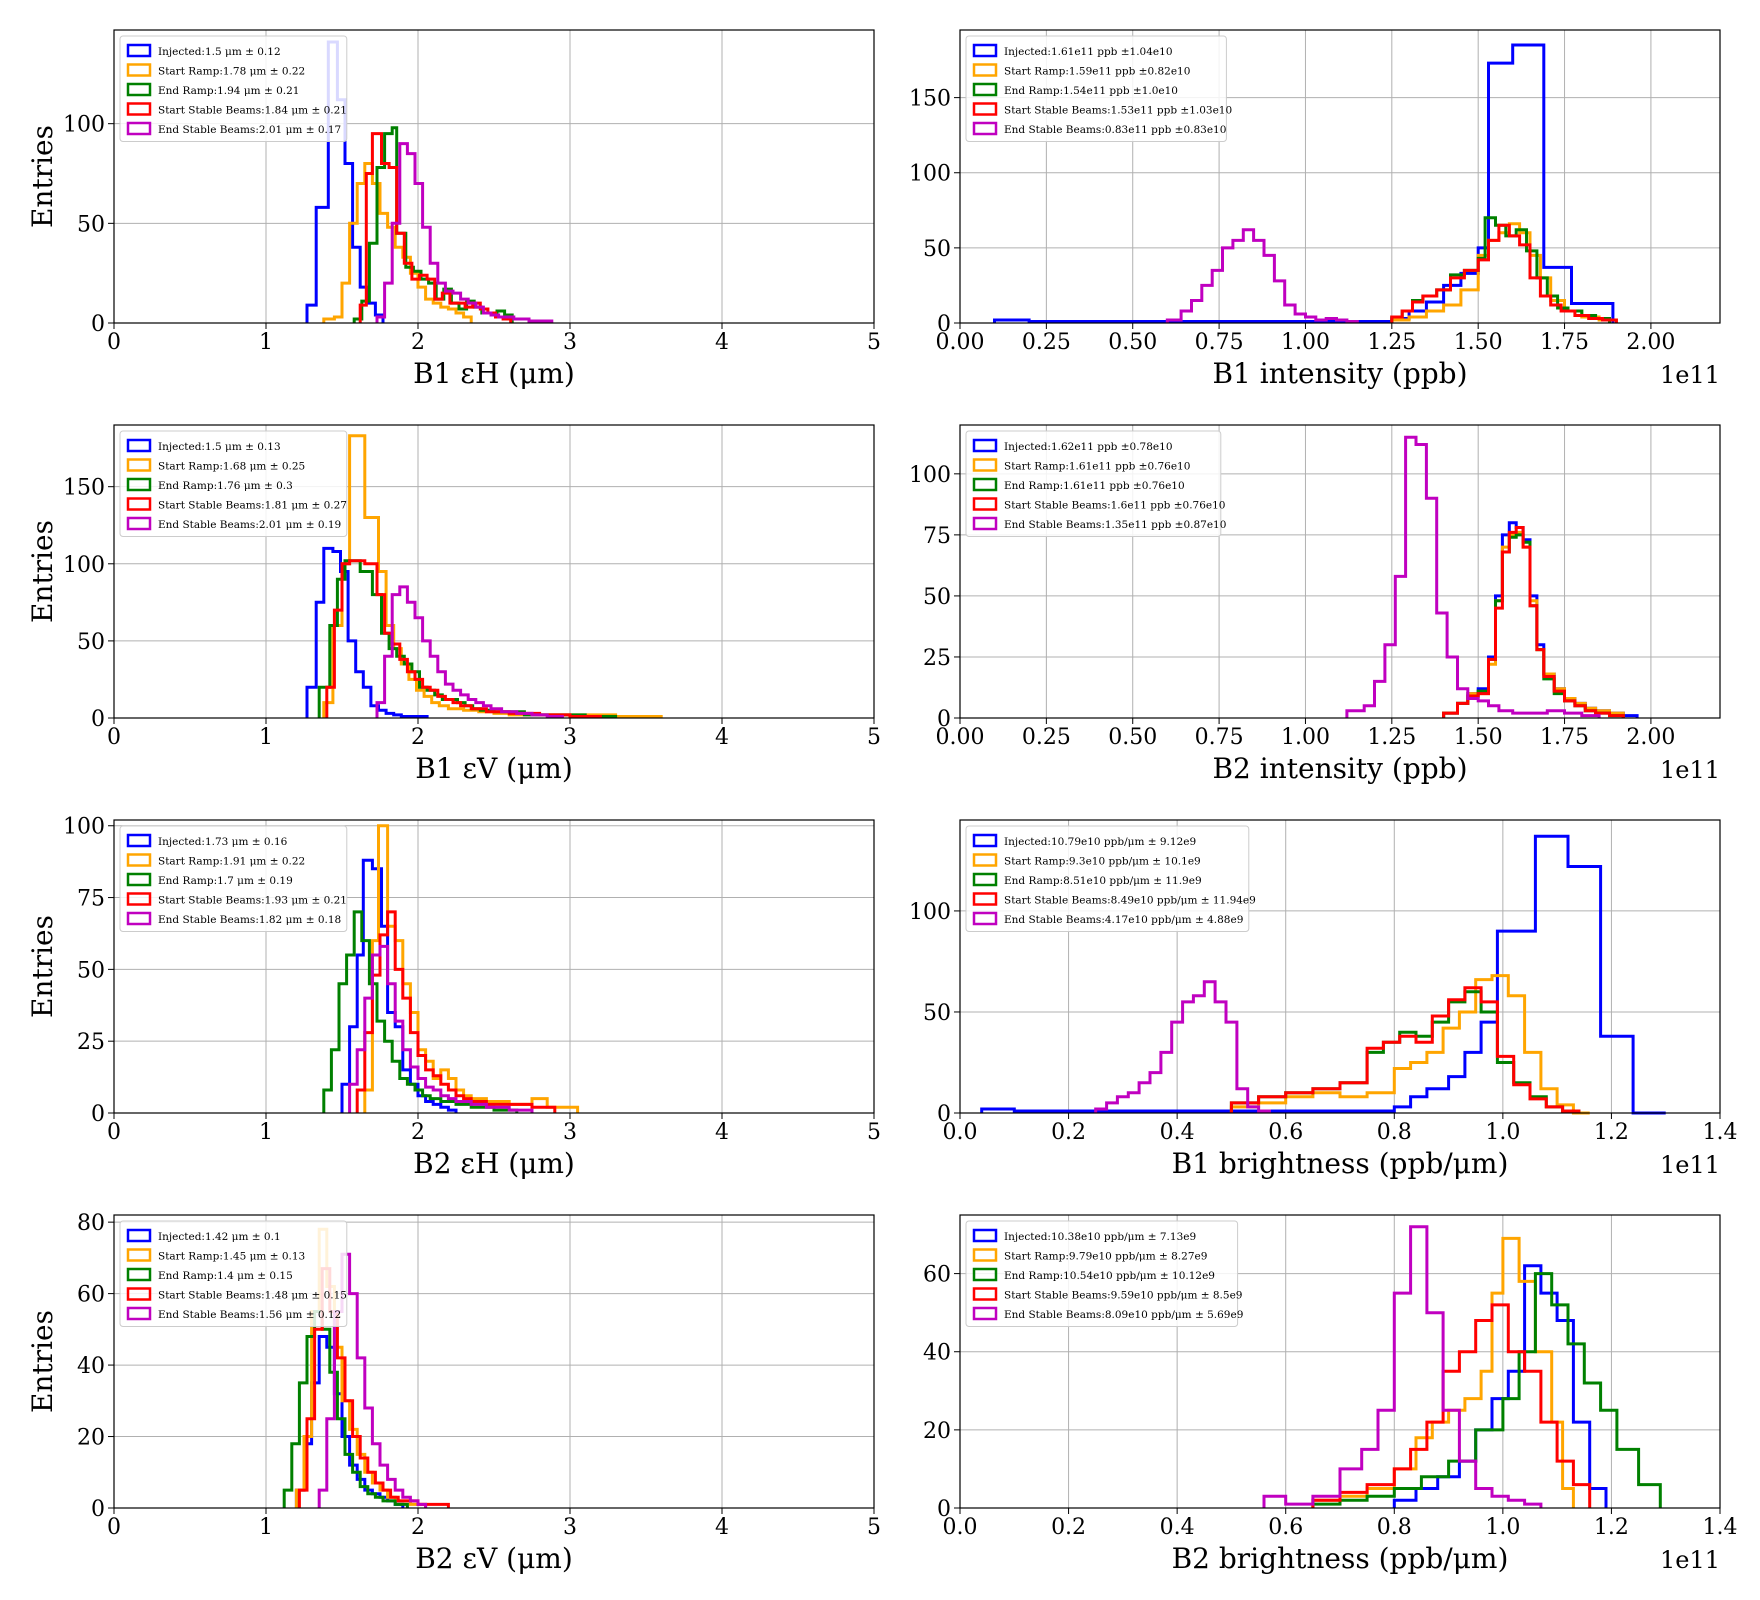 The width and height of the screenshot is (1760, 1600). Describe the element at coordinates (1123, 920) in the screenshot. I see `legend-entry: End Stable Beams:4.17e10 ppb/μm ± 4.88e9` at that location.